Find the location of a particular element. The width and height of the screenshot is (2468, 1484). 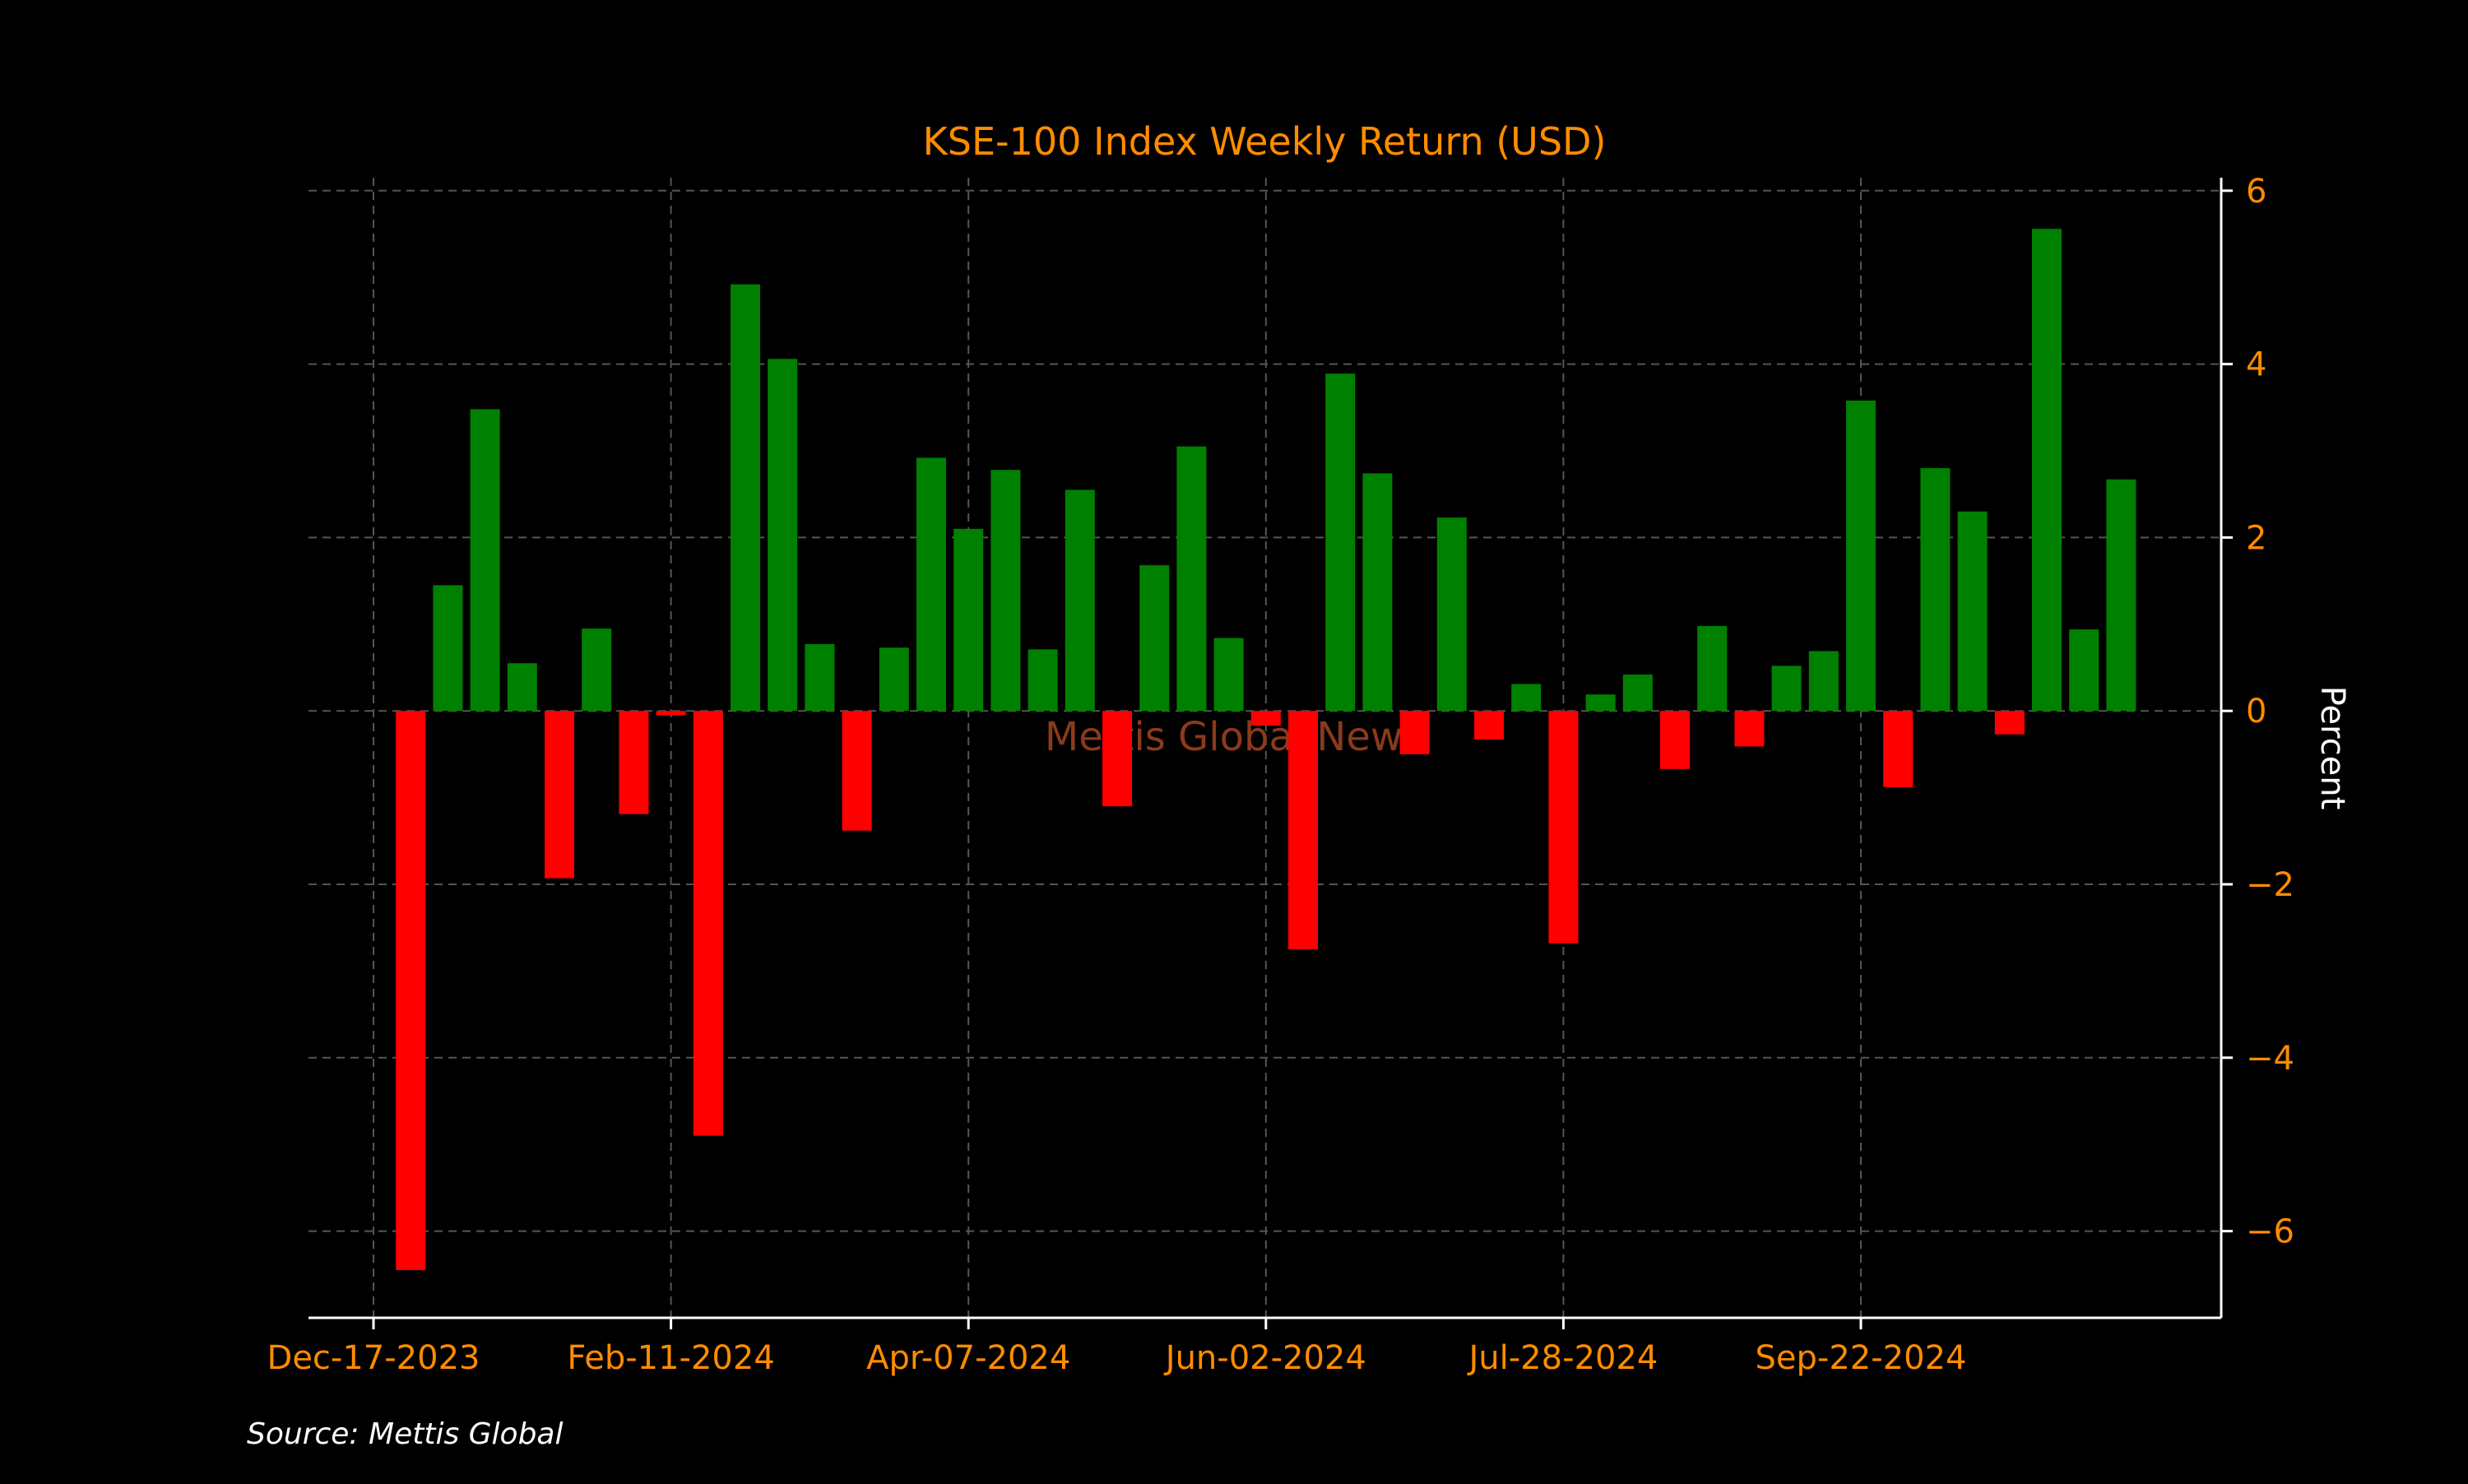

y-tick-label: 6 is located at coordinates (2256, 192).